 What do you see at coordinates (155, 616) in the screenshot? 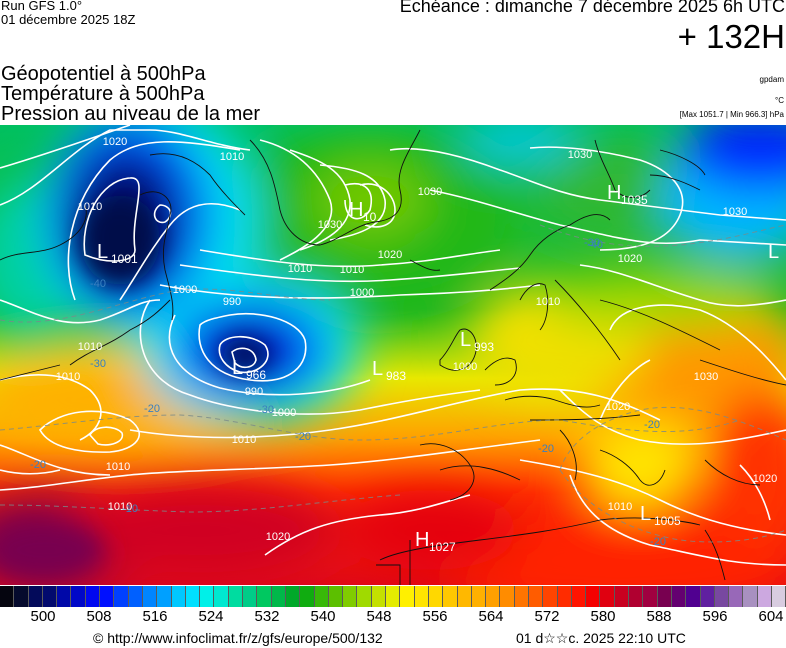
I see `colorbar-tick-label: 516` at bounding box center [155, 616].